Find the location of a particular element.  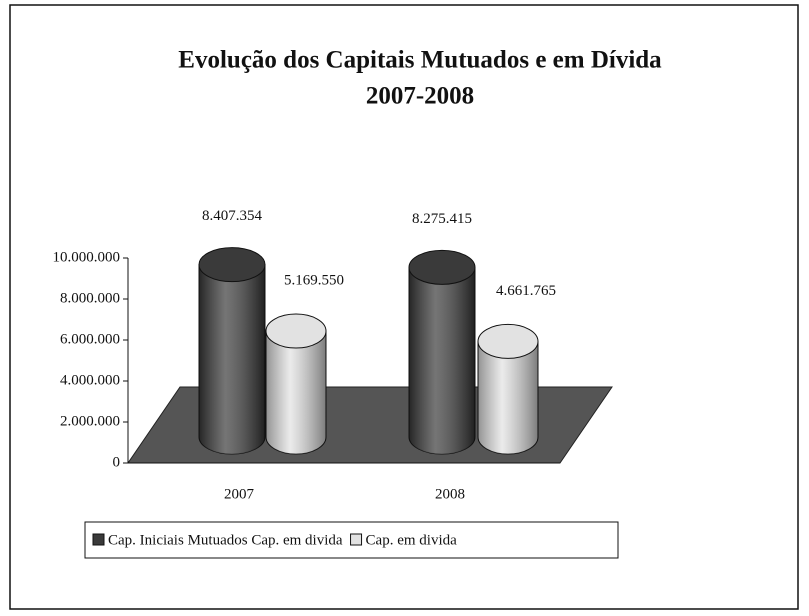

y-tick-label: 10.000.000 is located at coordinates (87, 257).